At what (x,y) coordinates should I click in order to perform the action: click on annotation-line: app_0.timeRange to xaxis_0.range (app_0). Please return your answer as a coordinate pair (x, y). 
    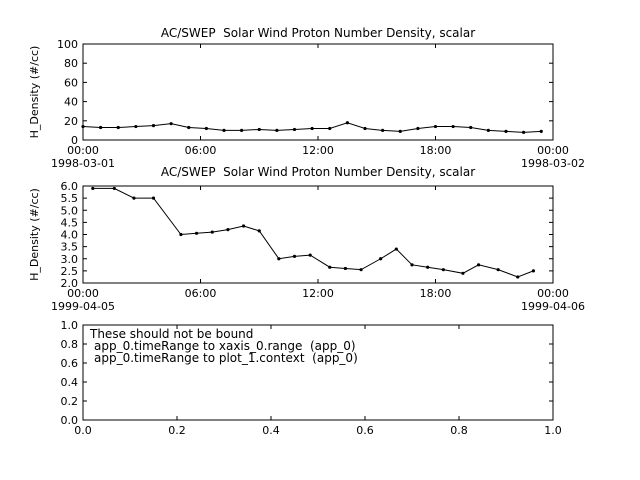
    Looking at the image, I should click on (225, 346).